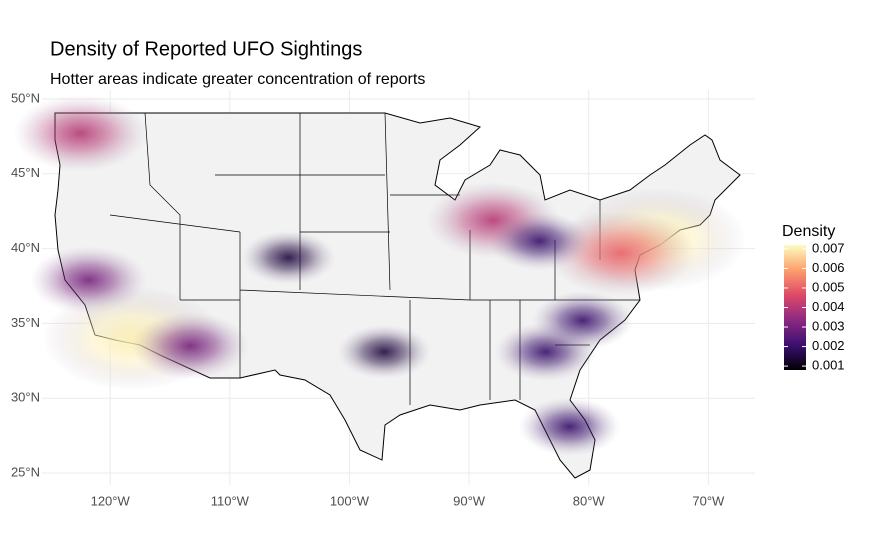  I want to click on x-tick-label: 120°W, so click(111, 500).